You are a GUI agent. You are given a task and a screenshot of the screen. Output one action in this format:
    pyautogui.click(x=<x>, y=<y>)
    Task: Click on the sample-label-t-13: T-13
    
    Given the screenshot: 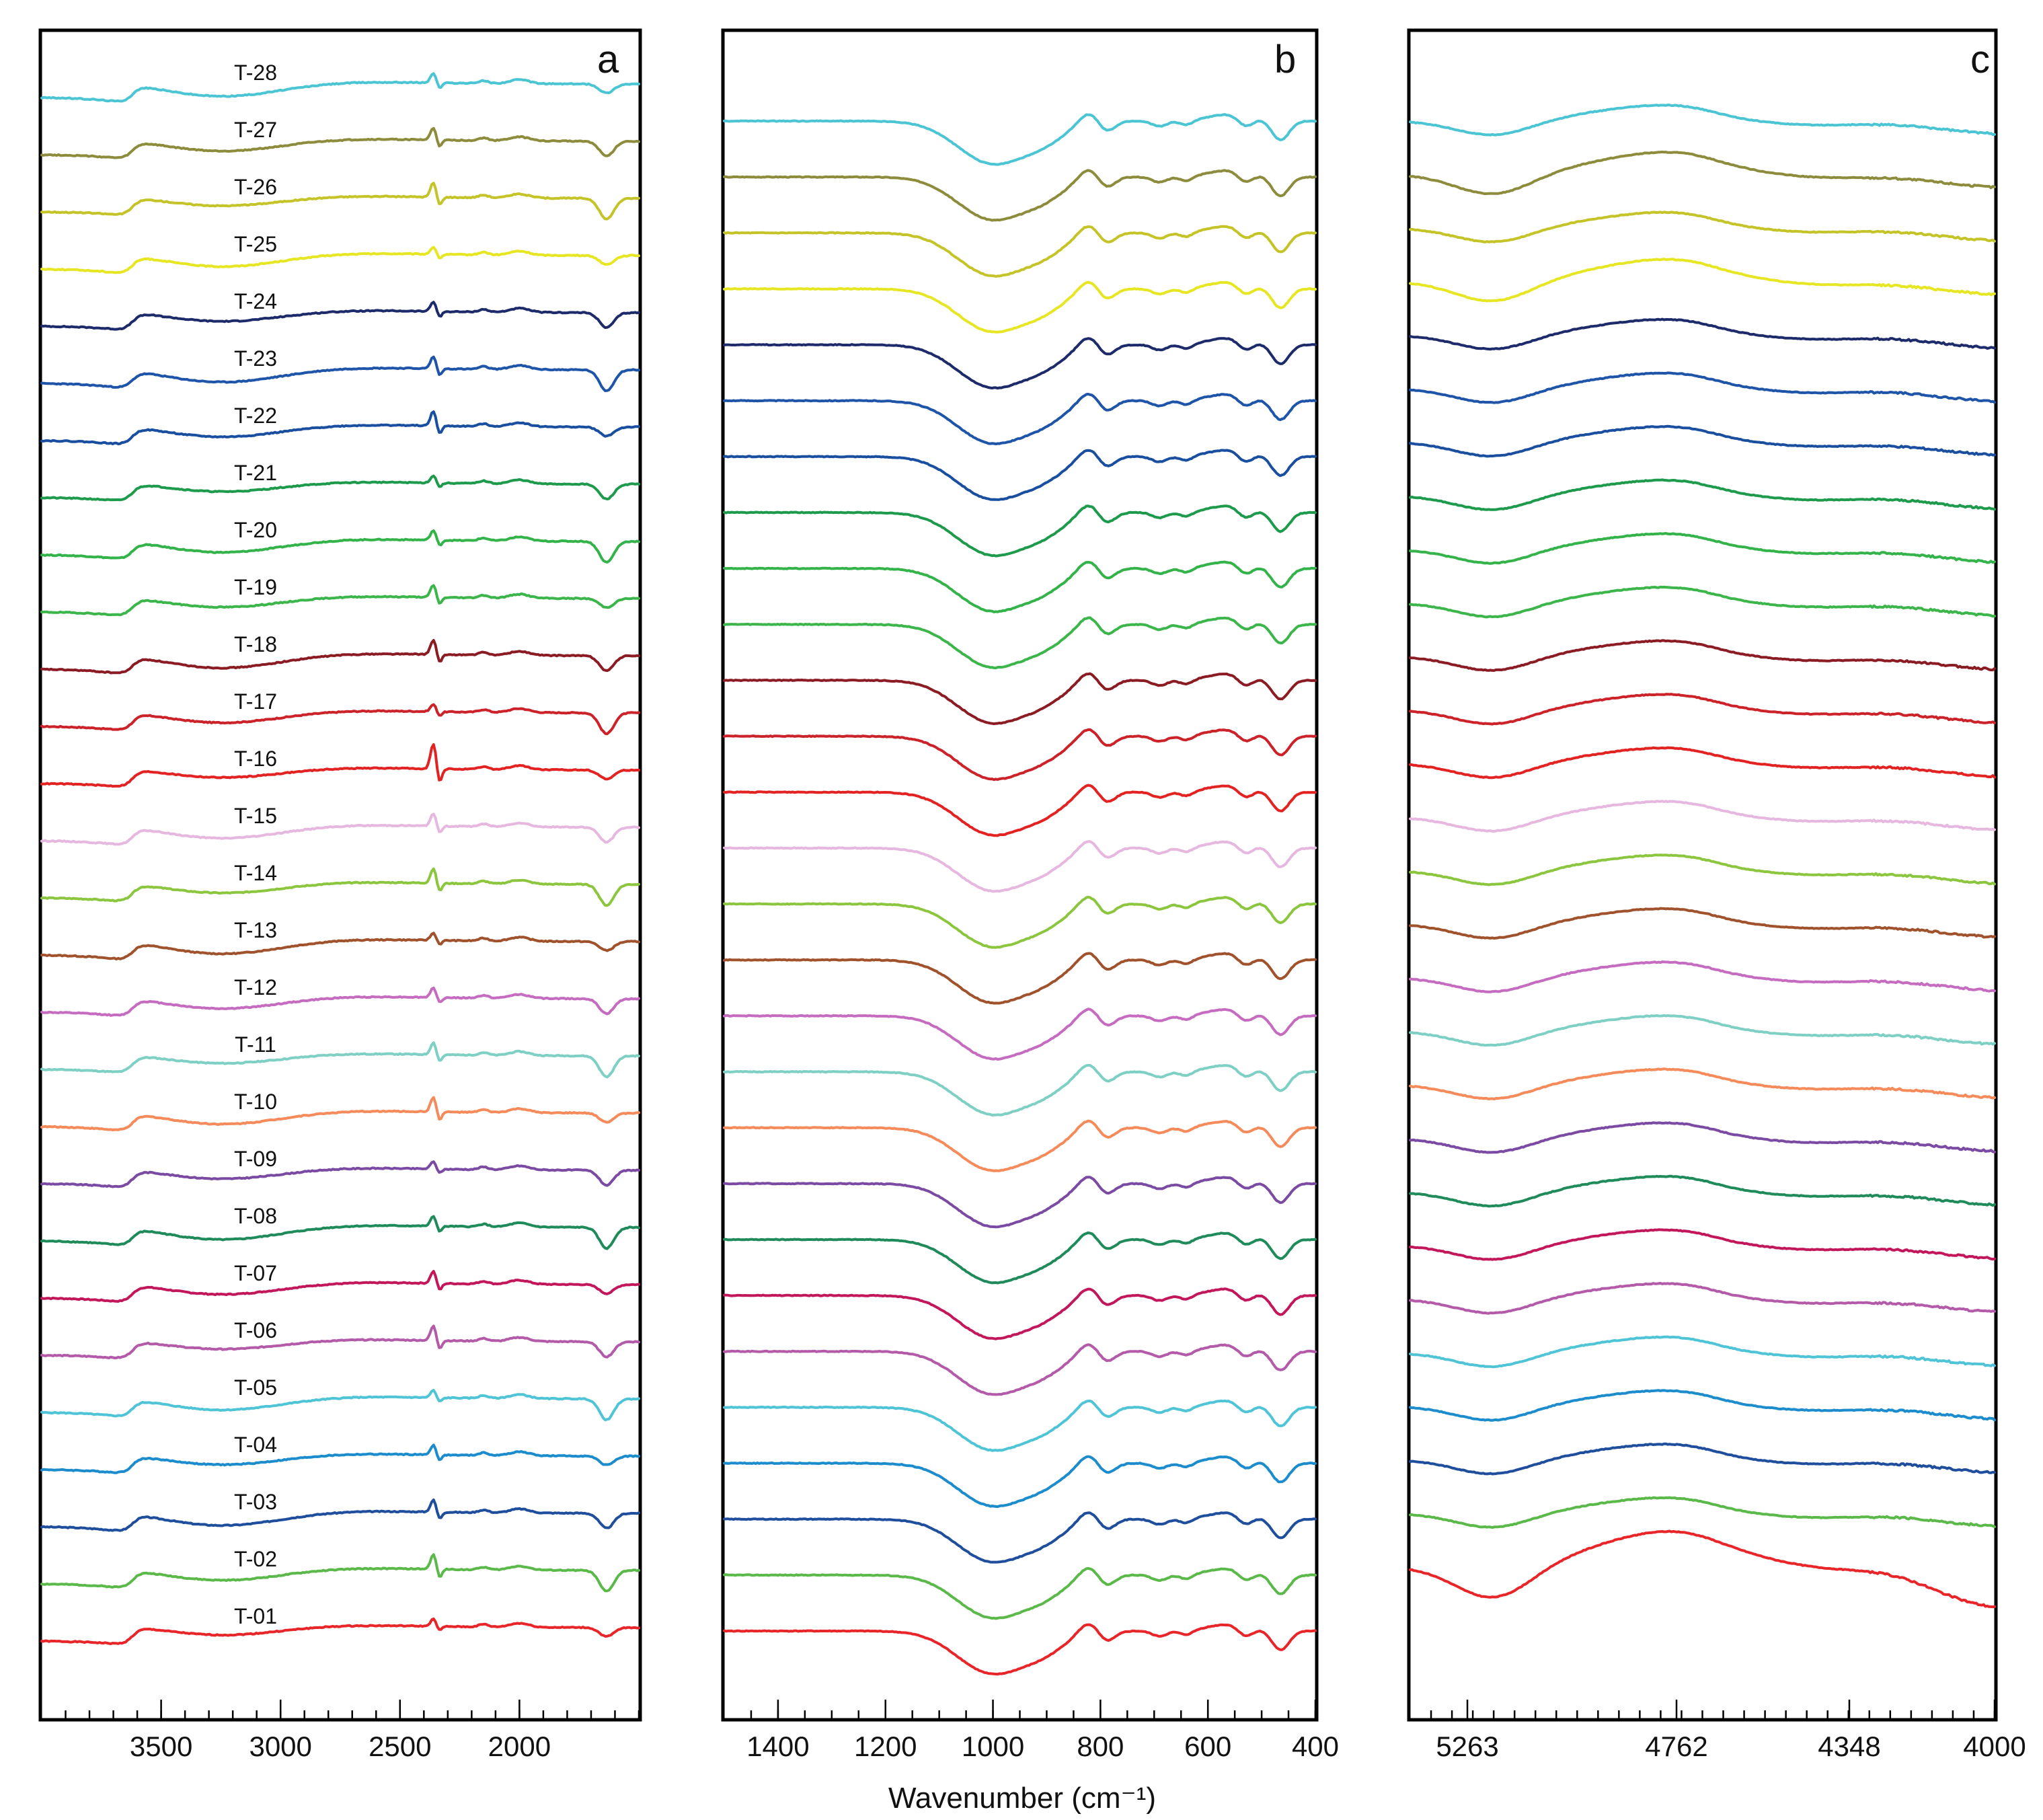 What is the action you would take?
    pyautogui.click(x=256, y=930)
    